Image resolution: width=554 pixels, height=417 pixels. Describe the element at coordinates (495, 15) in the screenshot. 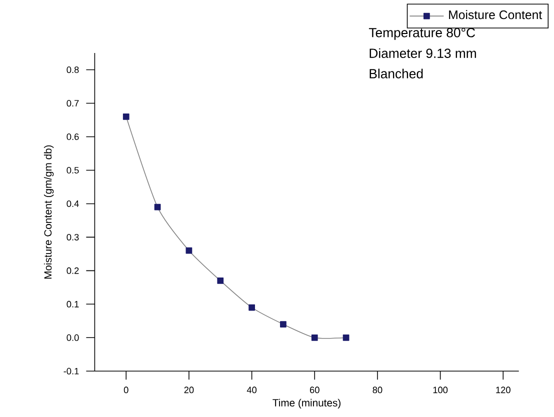

I see `legend-label: Moisture Content` at that location.